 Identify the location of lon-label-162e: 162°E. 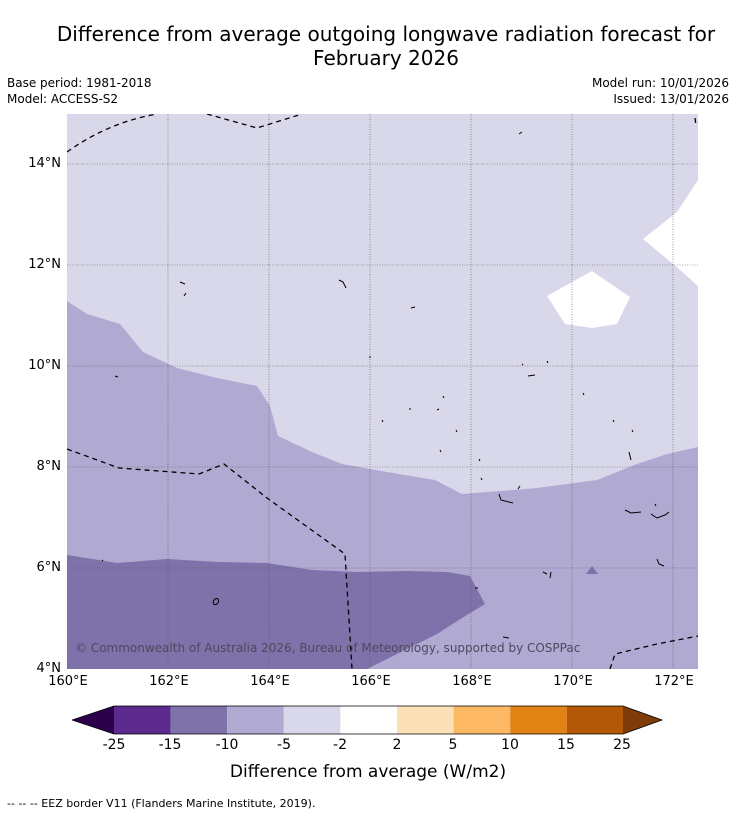
(169, 681).